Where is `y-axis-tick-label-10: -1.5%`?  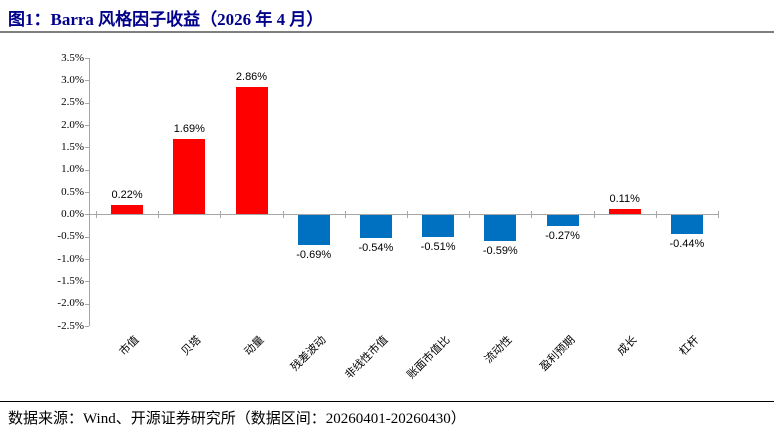
y-axis-tick-label-10: -1.5% is located at coordinates (70, 280).